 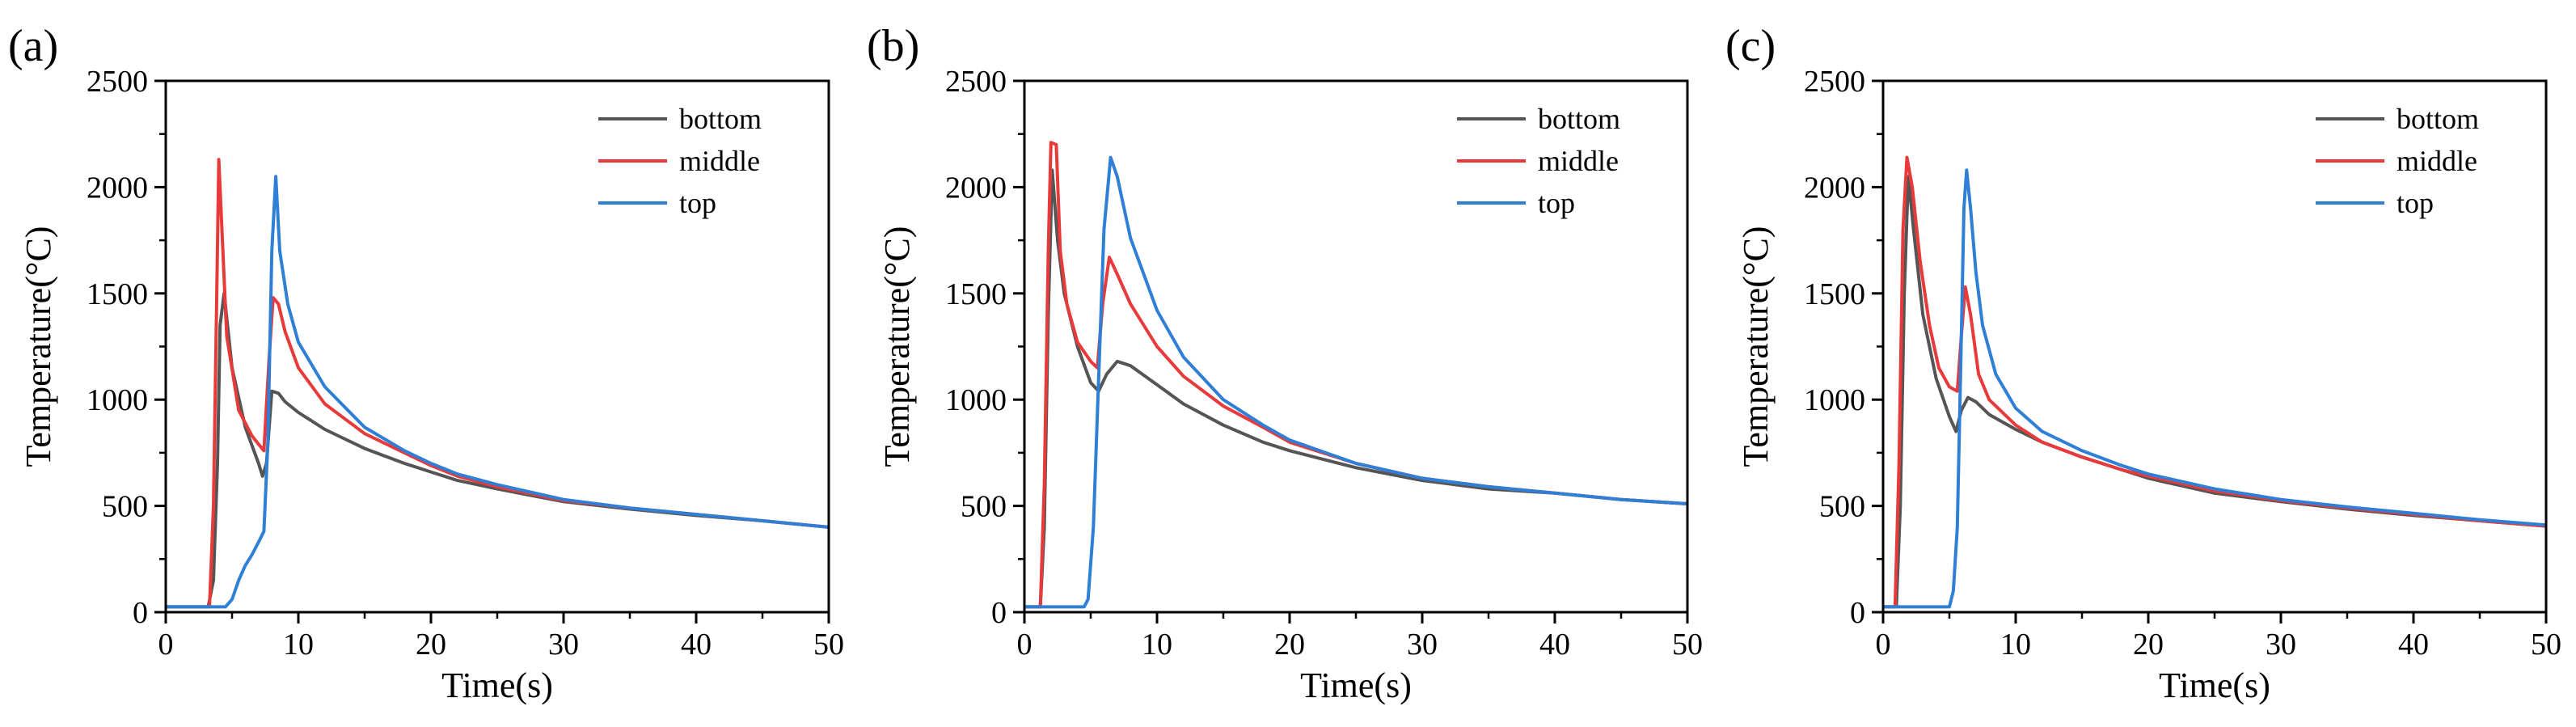 What do you see at coordinates (893, 46) in the screenshot?
I see `panel-label: (b)` at bounding box center [893, 46].